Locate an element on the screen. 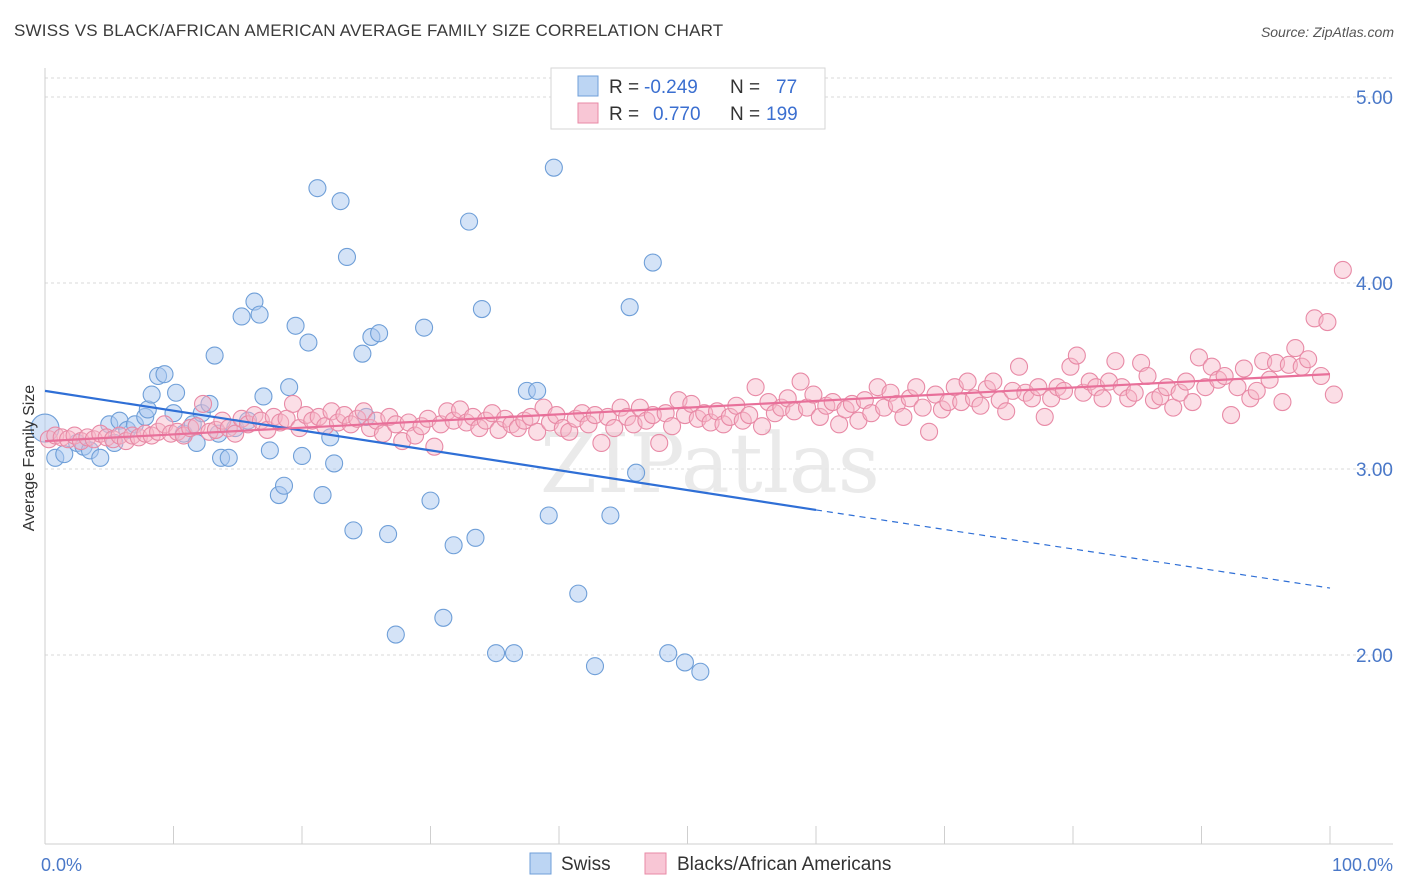  bottom-legend: Swiss Blacks/African Americans is located at coordinates (710, 863).